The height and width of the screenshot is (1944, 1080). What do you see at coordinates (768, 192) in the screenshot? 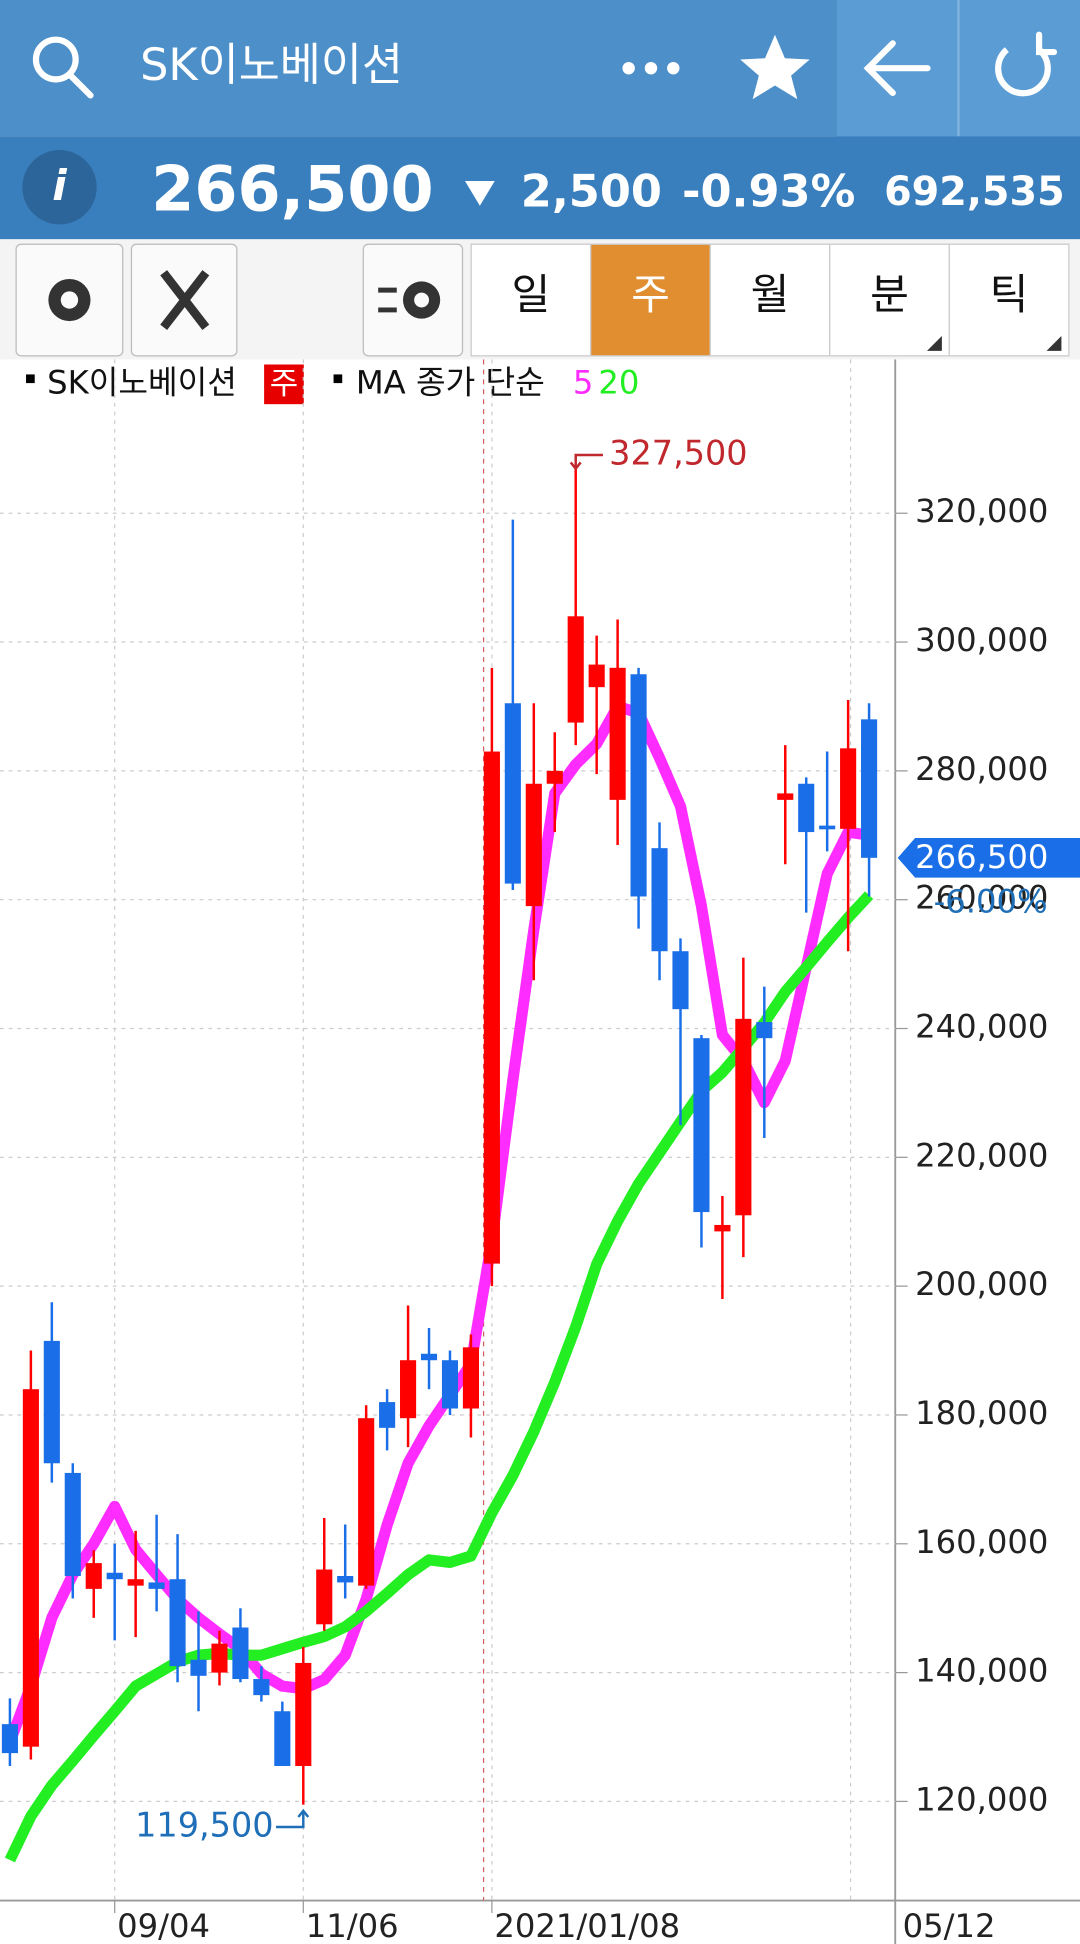
I see `change-percent: -0.93%` at bounding box center [768, 192].